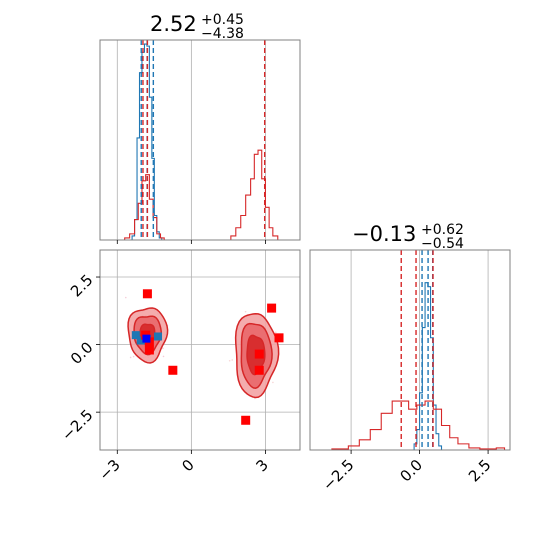 This screenshot has height=550, width=550. I want to click on panel-2-xtick-label-1: 0.0, so click(412, 471).